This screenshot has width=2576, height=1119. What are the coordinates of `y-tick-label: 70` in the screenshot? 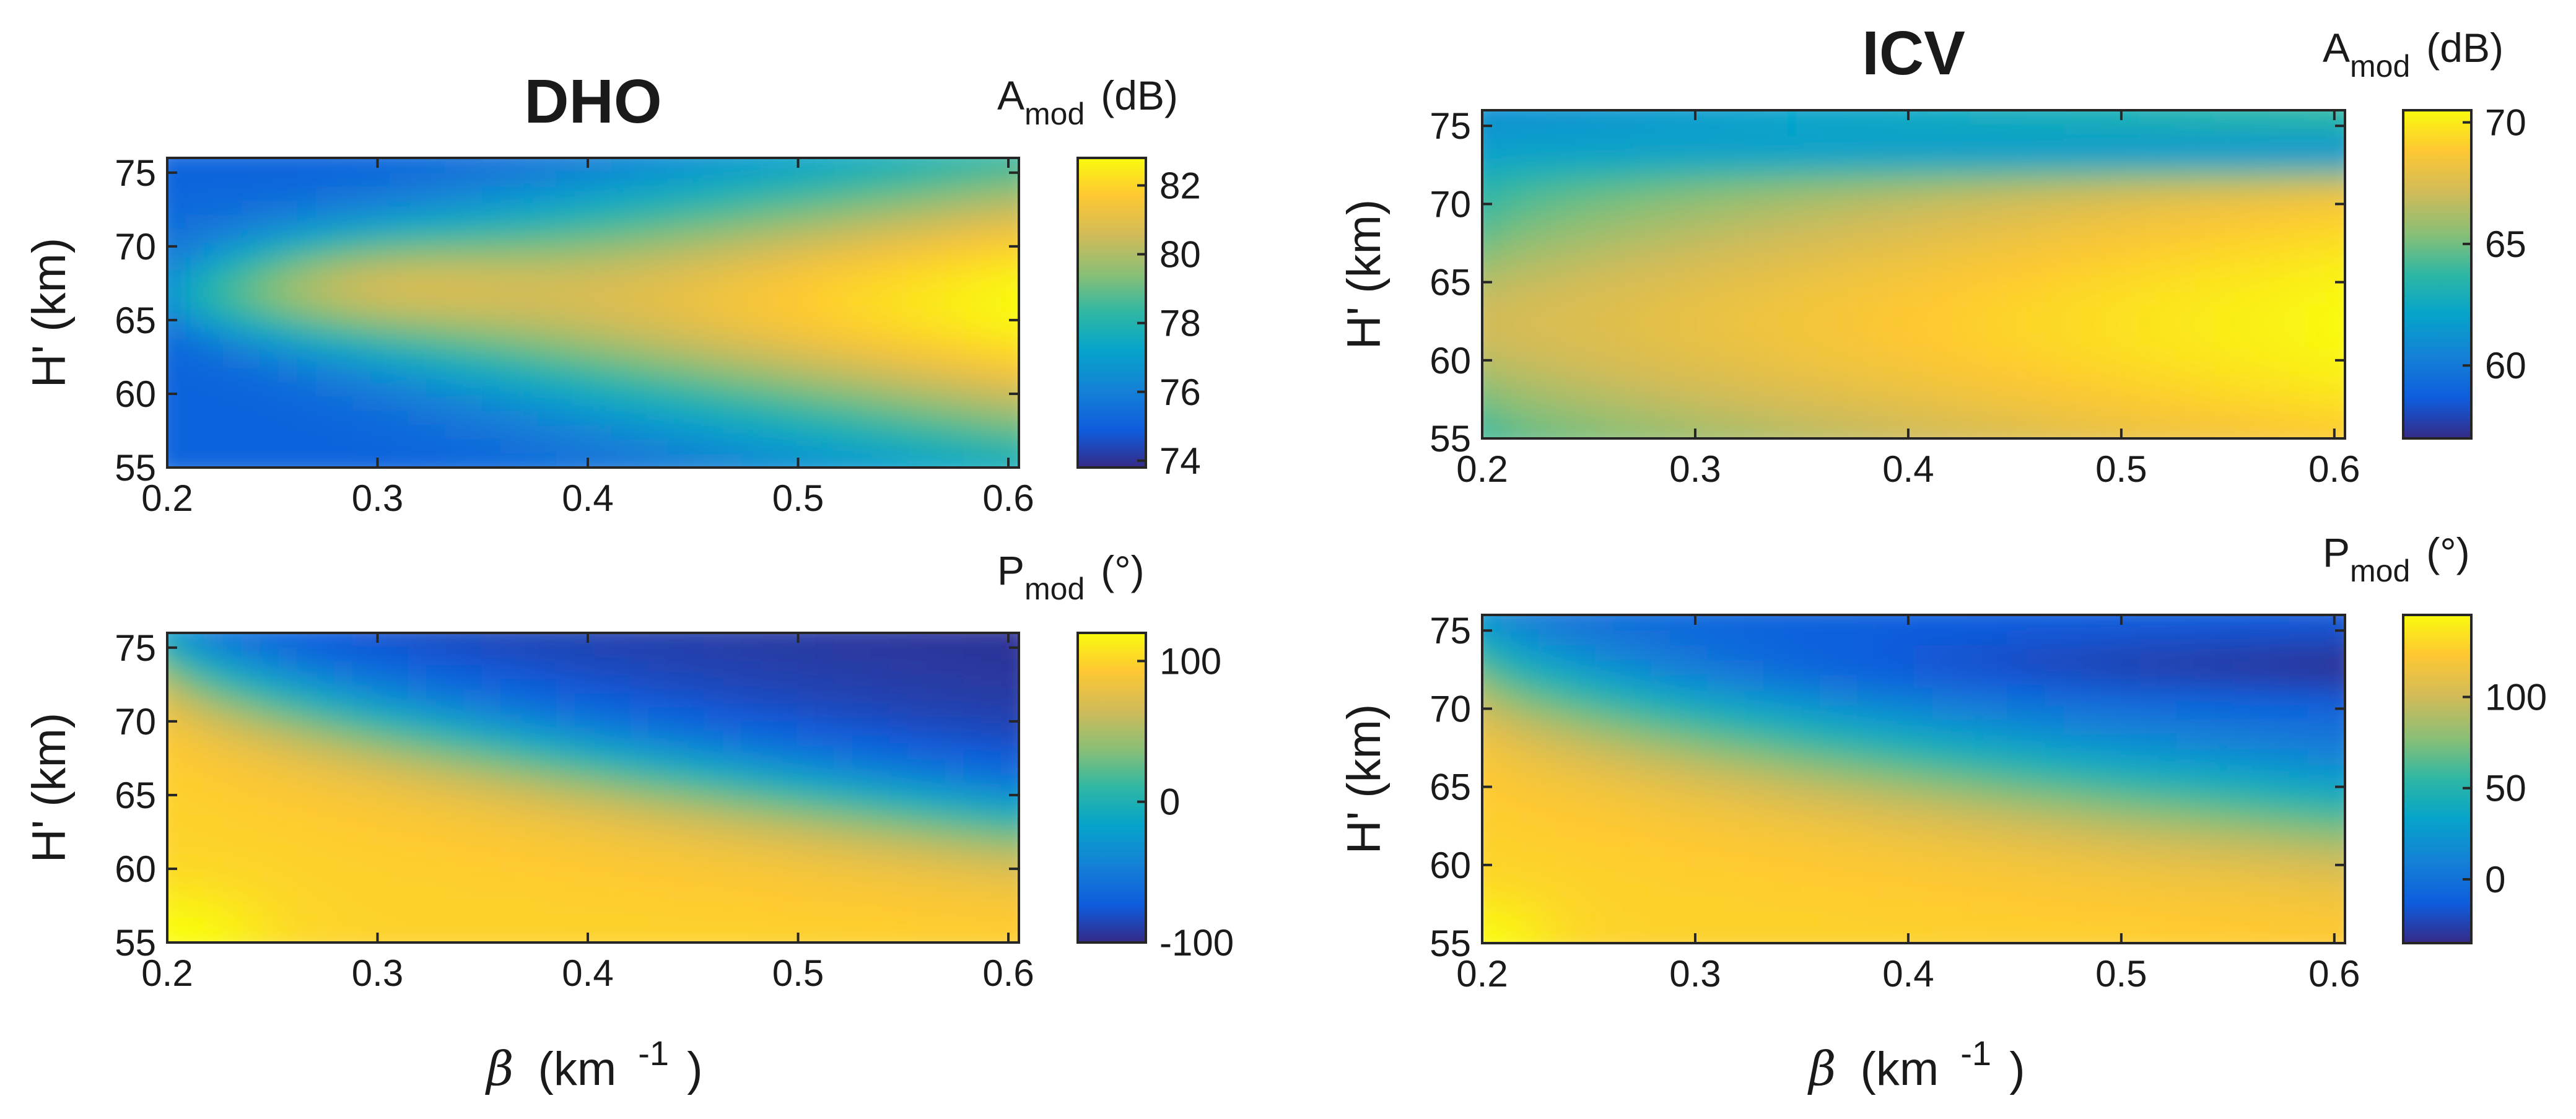 It's located at (1450, 204).